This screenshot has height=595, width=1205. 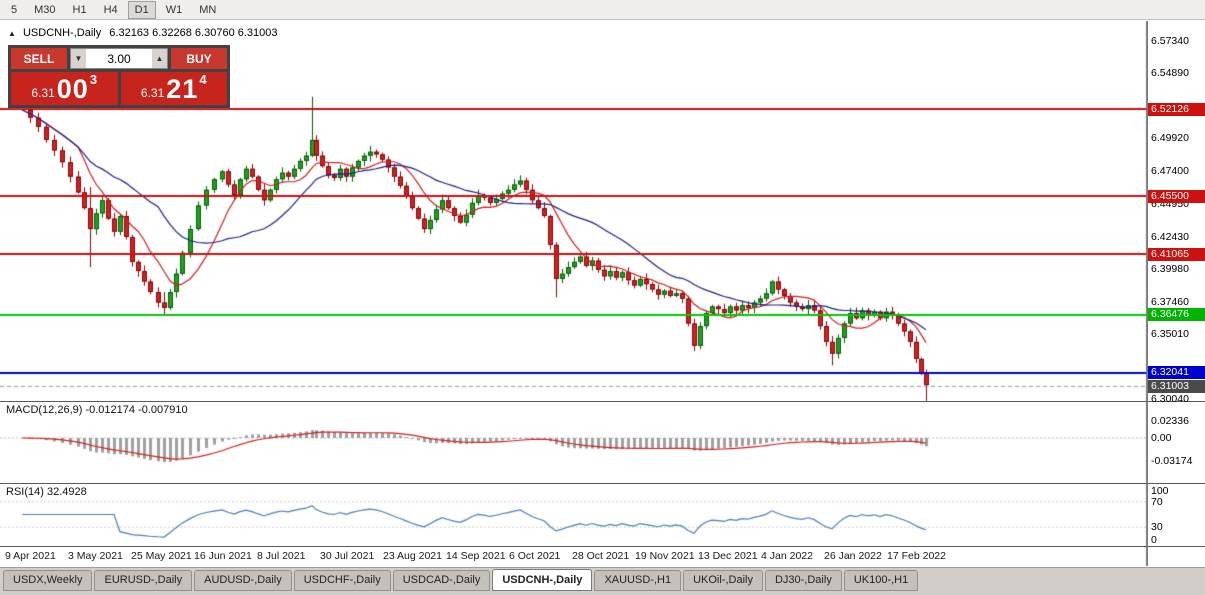 What do you see at coordinates (174, 9) in the screenshot?
I see `timeframe-button-w1: W1` at bounding box center [174, 9].